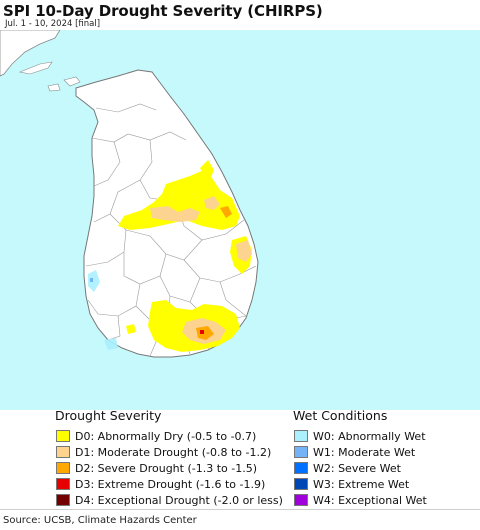  I want to click on legend-item-w3: W3: Extreme Wet, so click(360, 484).